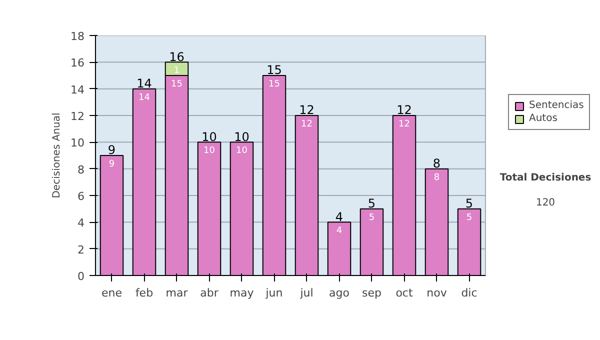 This screenshot has height=340, width=600. Describe the element at coordinates (469, 293) in the screenshot. I see `x-tick-label: dic` at that location.